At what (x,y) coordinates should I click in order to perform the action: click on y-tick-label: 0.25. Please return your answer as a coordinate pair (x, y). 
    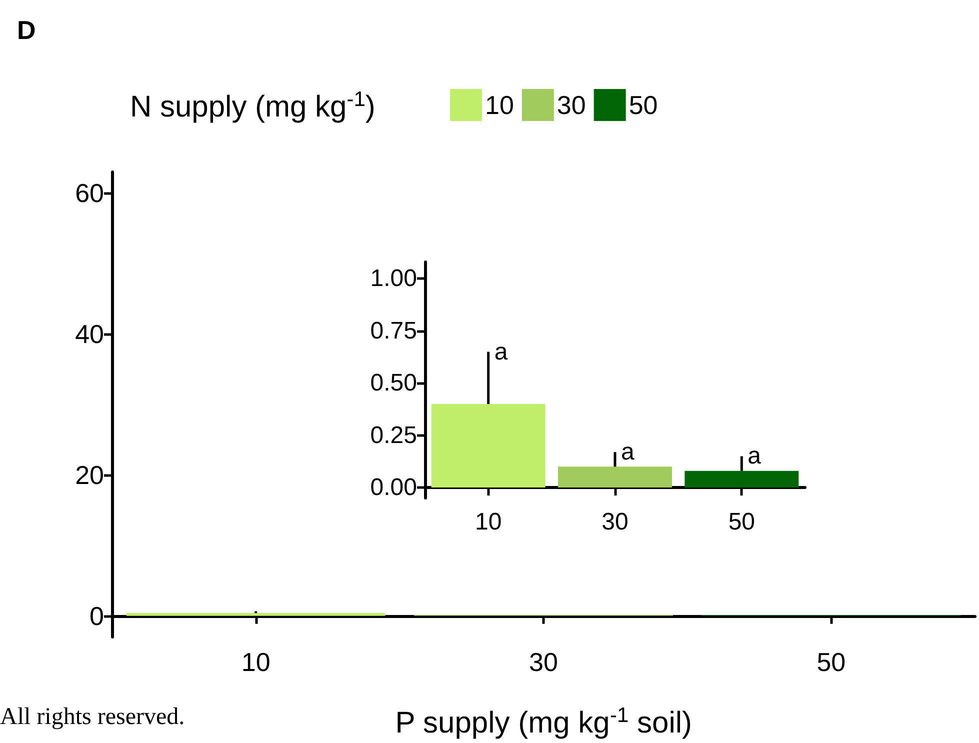
    Looking at the image, I should click on (393, 435).